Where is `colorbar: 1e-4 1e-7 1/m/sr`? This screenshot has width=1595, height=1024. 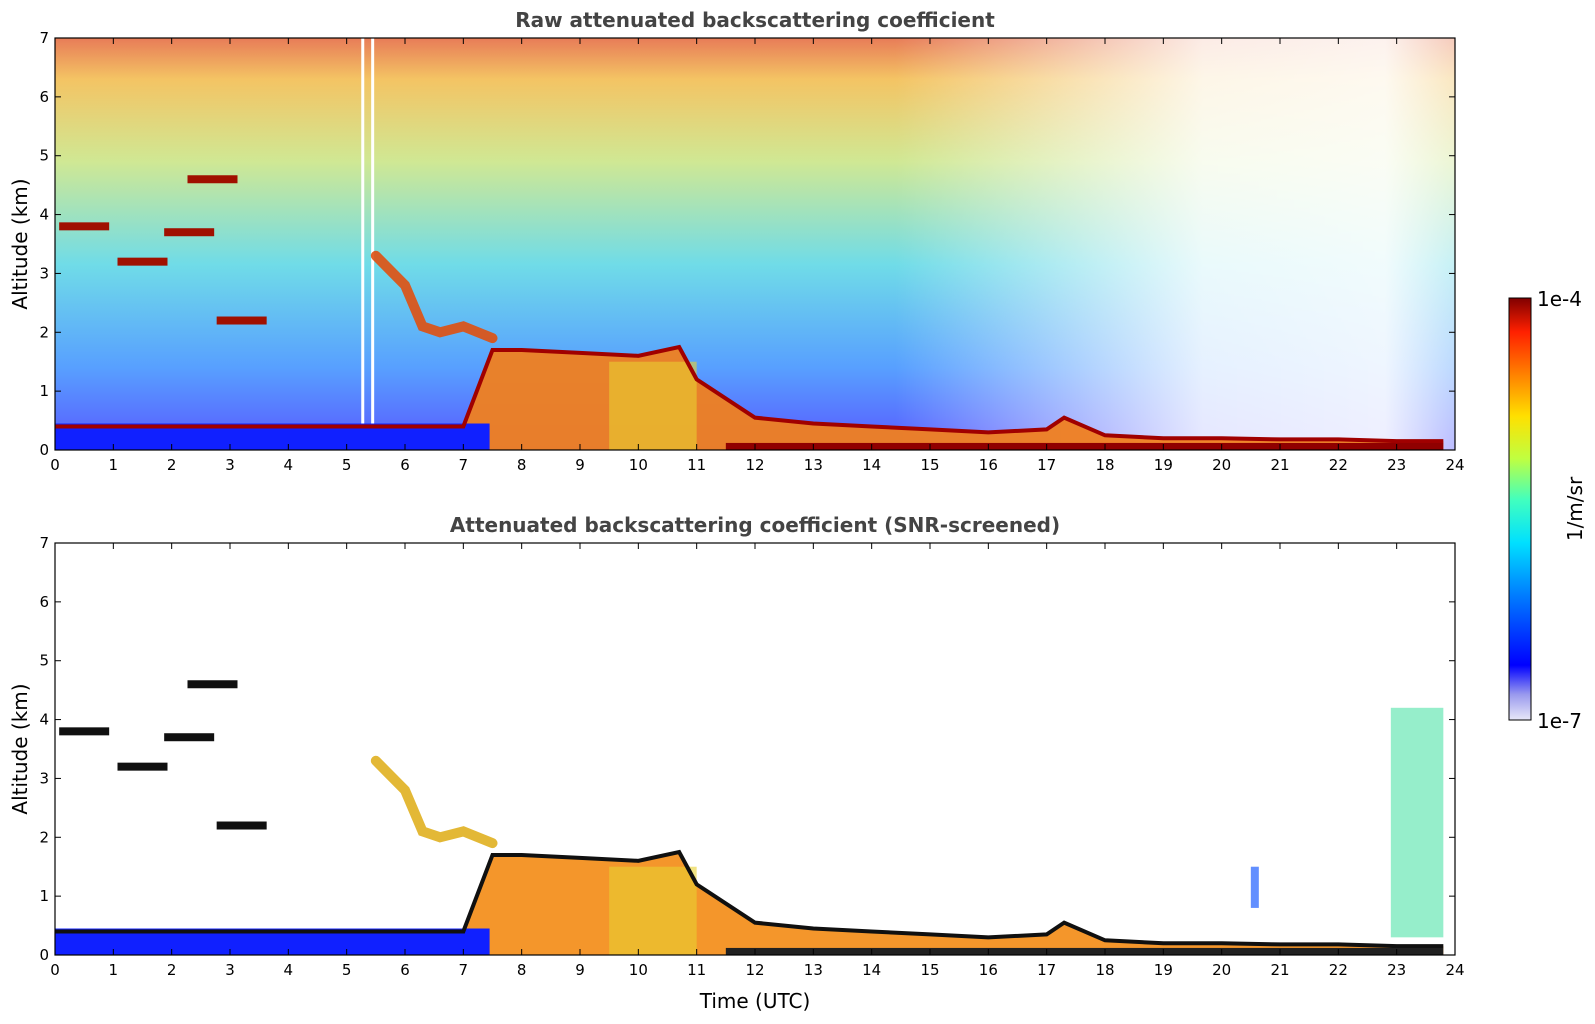
colorbar: 1e-4 1e-7 1/m/sr is located at coordinates (1547, 510).